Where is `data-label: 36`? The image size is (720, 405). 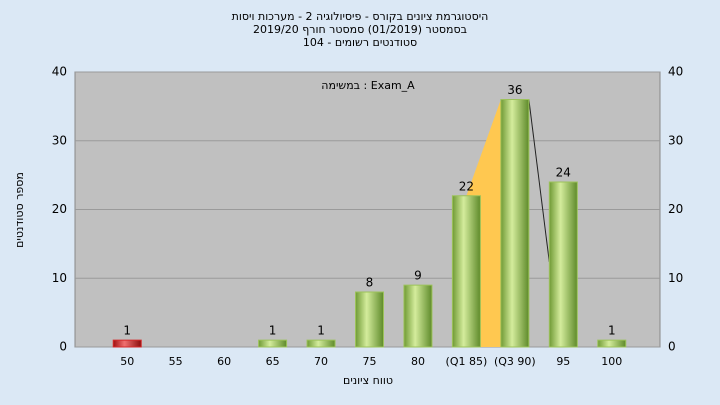
data-label: 36 is located at coordinates (514, 90).